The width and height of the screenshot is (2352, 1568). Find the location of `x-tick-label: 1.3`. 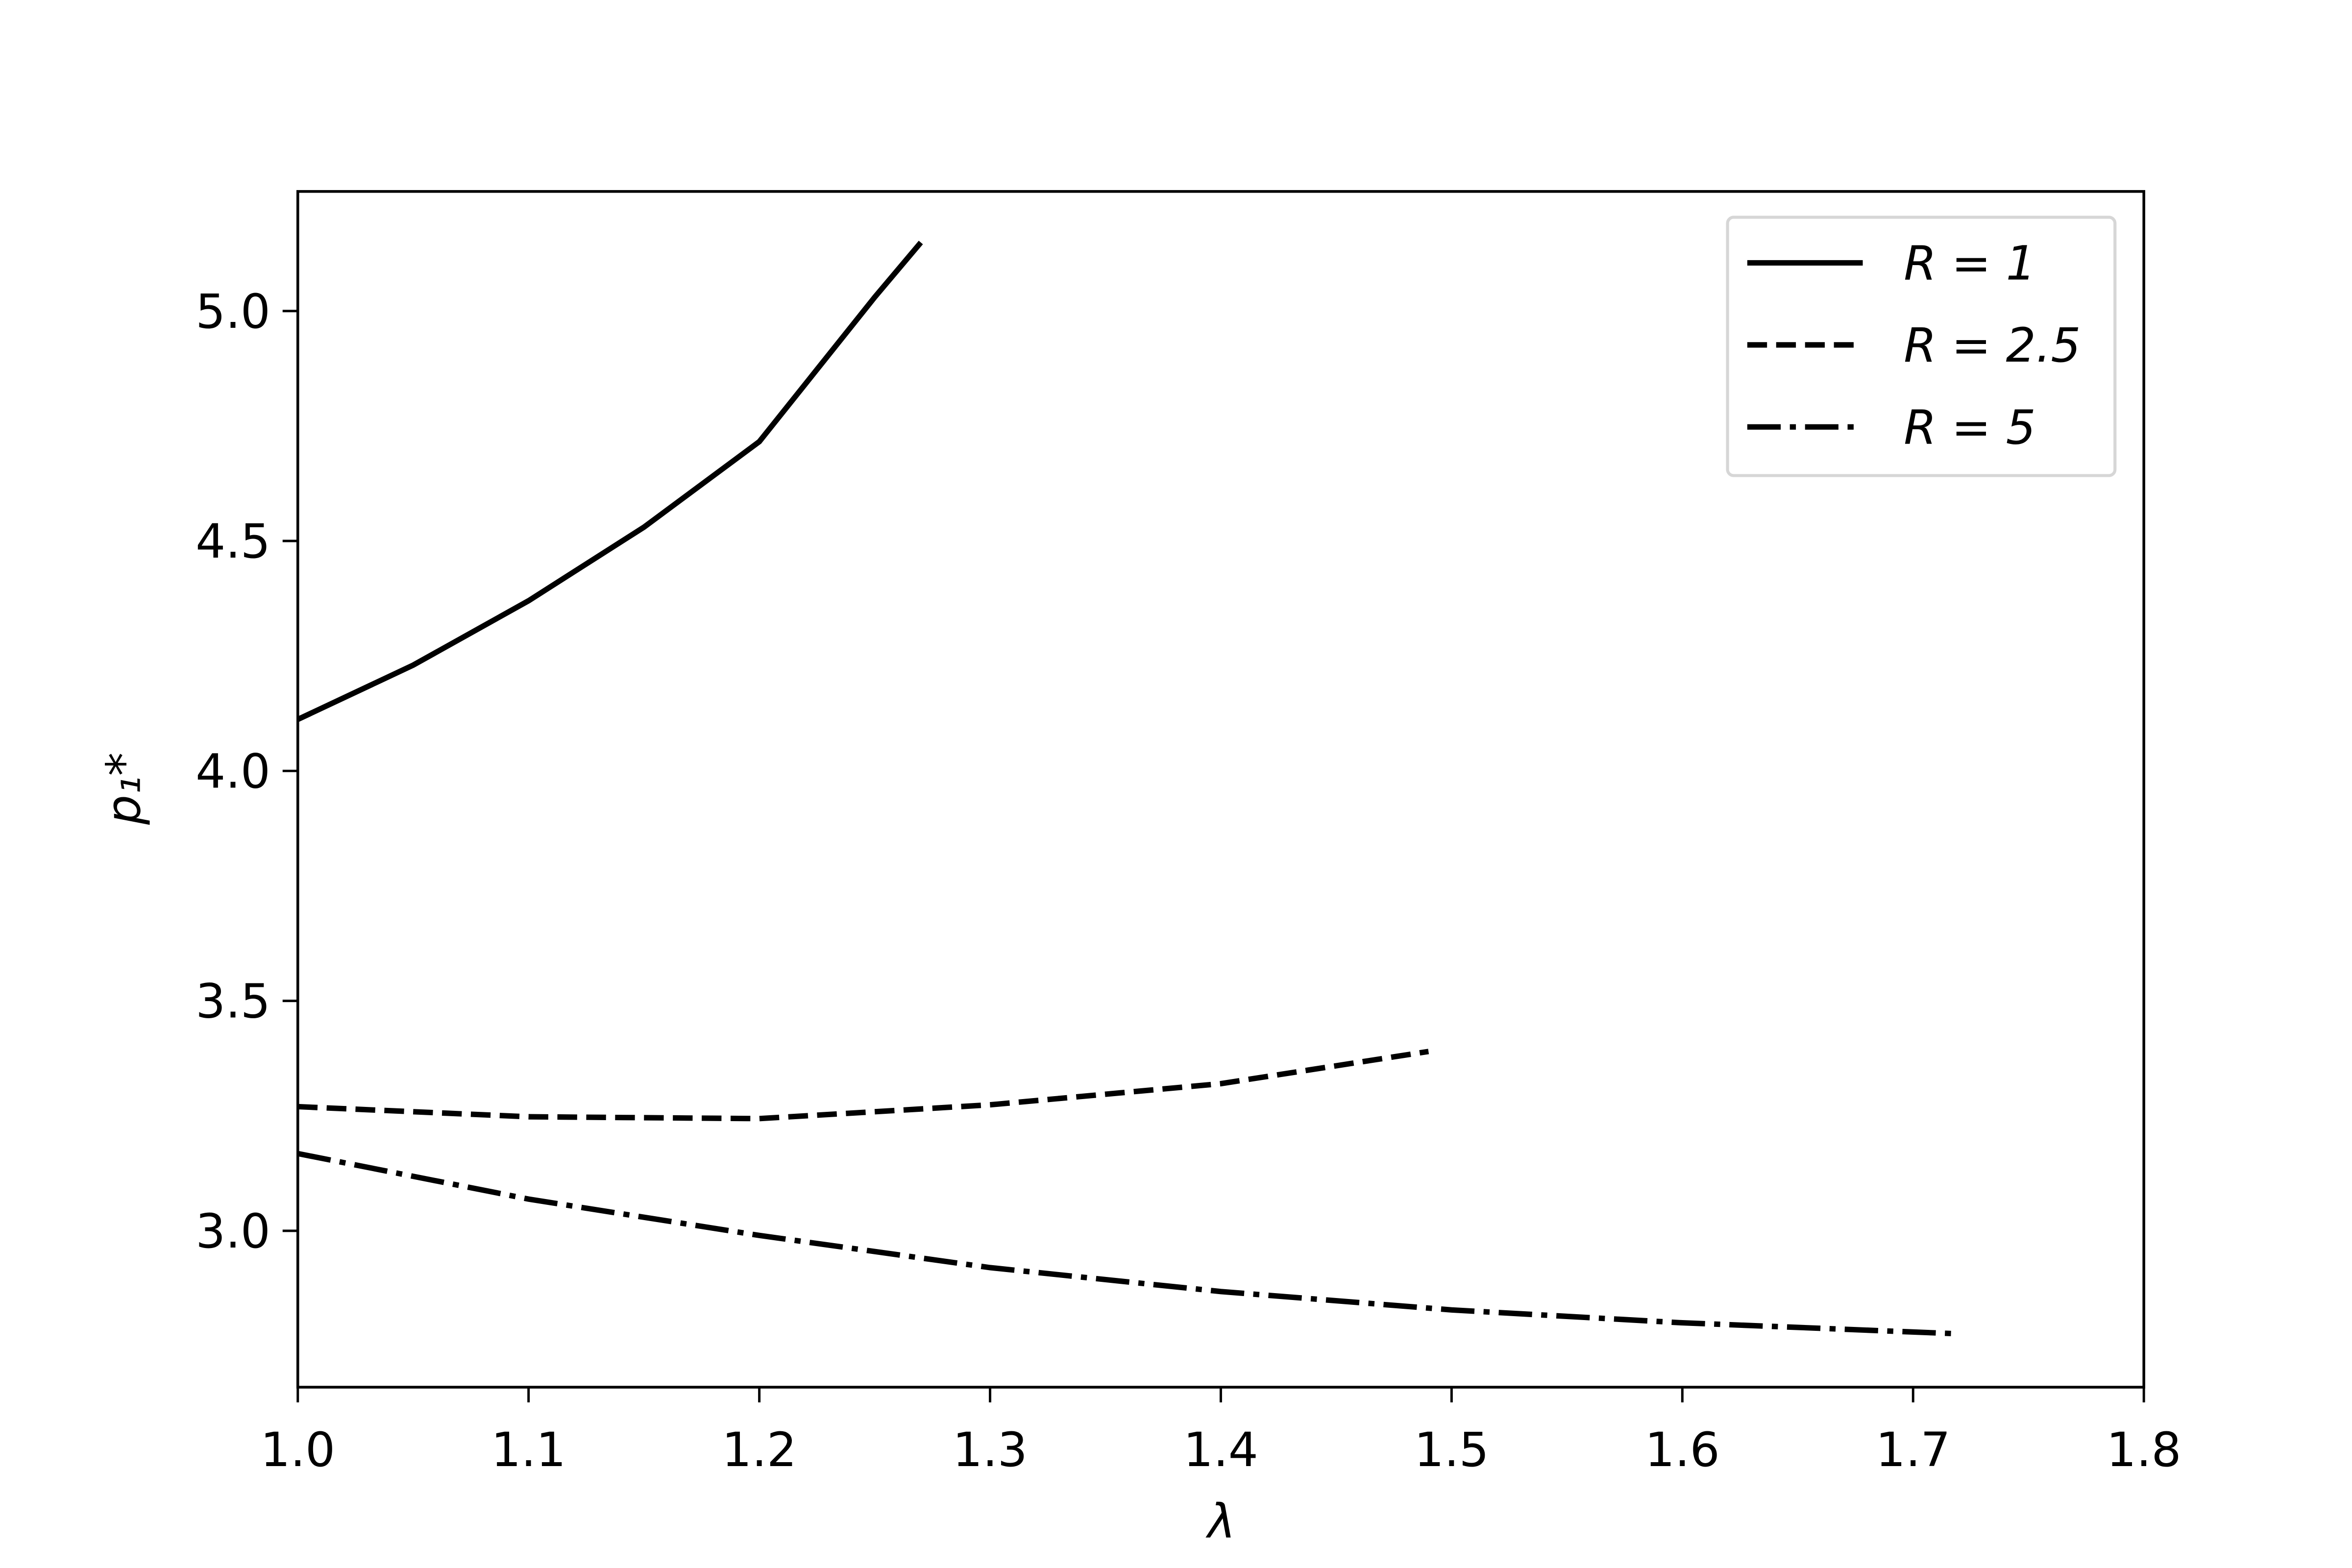

x-tick-label: 1.3 is located at coordinates (990, 1449).